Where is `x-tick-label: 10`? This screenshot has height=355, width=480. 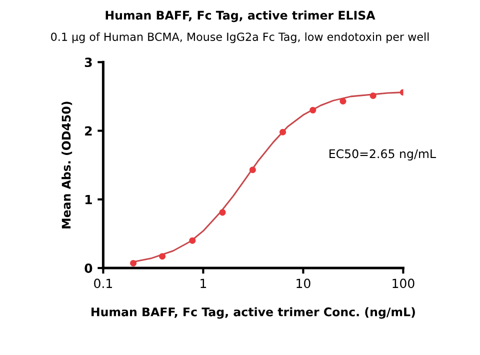
x-tick-label: 10 is located at coordinates (303, 283).